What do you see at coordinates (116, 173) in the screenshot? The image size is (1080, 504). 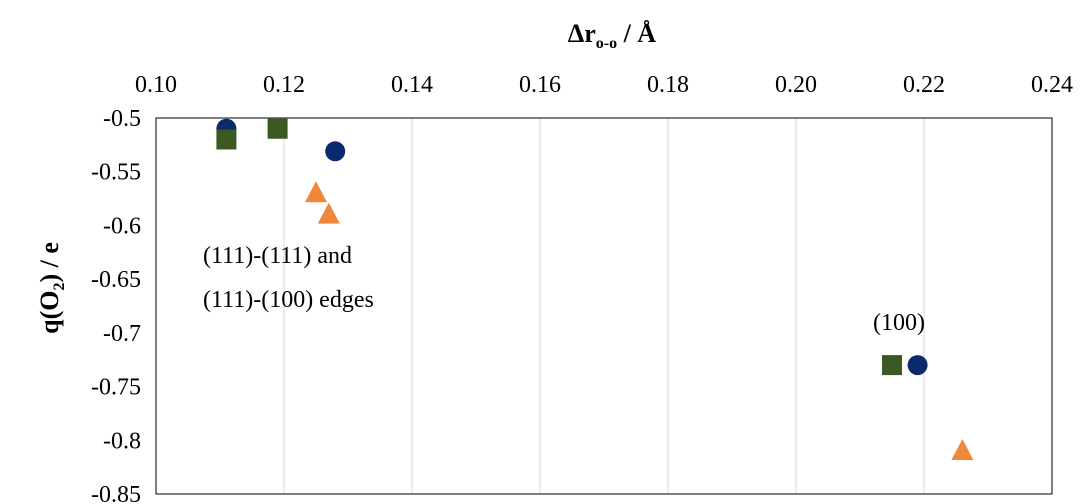 I see `y-tick-label: -0.55` at bounding box center [116, 173].